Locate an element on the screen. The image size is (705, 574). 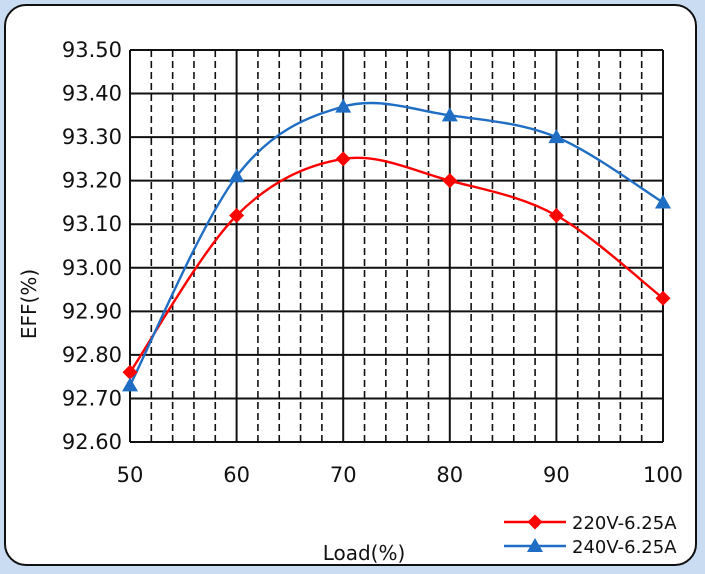
legend-label-1: 220V-6.25A is located at coordinates (624, 523).